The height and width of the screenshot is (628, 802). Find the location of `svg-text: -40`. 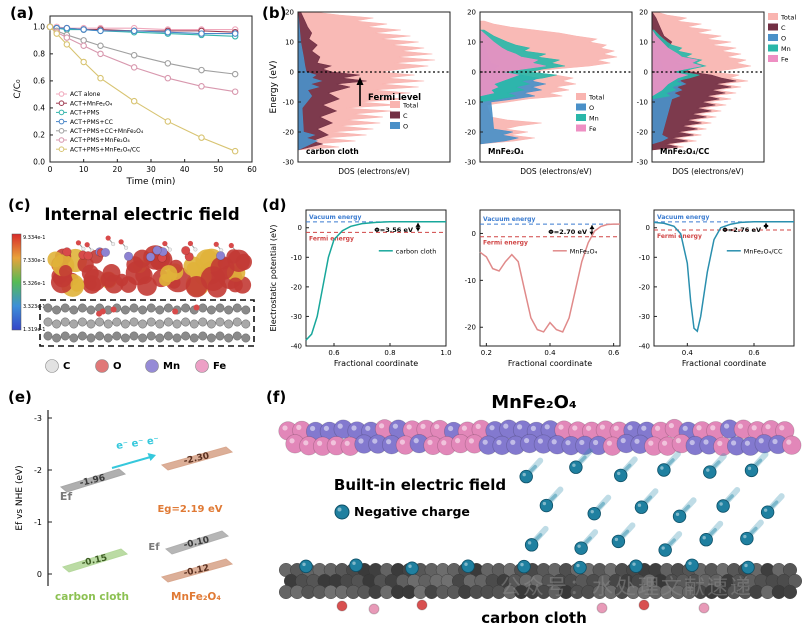

svg-text: -40 is located at coordinates (296, 347).